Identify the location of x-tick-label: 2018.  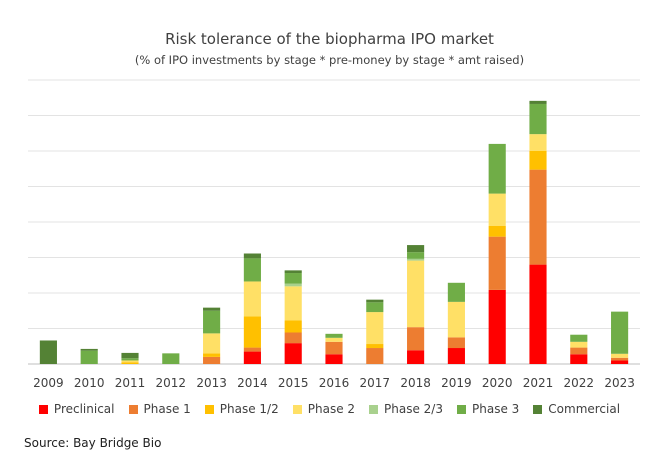
(415, 383).